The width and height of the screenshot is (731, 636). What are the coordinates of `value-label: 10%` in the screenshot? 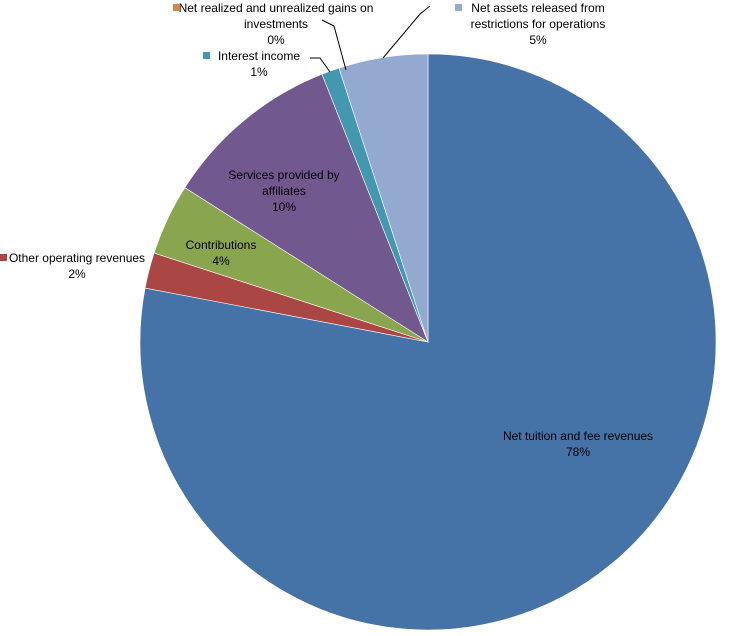 It's located at (284, 207).